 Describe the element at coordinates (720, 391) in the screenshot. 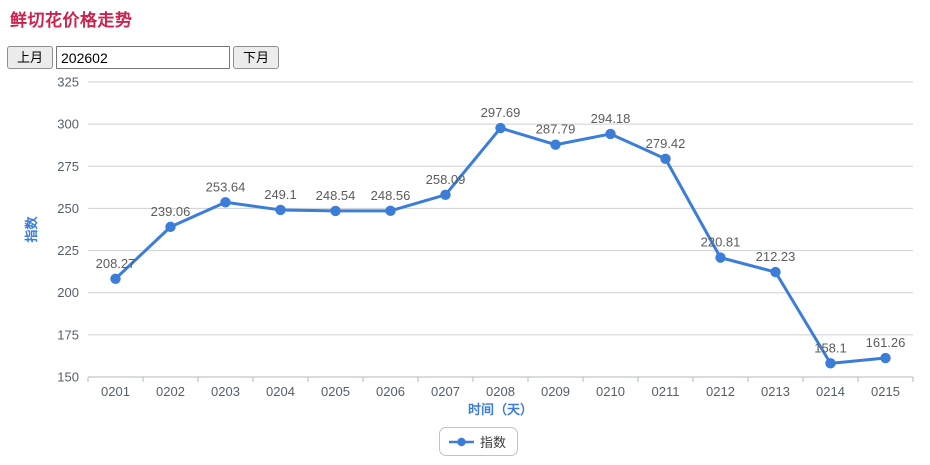

I see `x-tick-label: 0212` at that location.